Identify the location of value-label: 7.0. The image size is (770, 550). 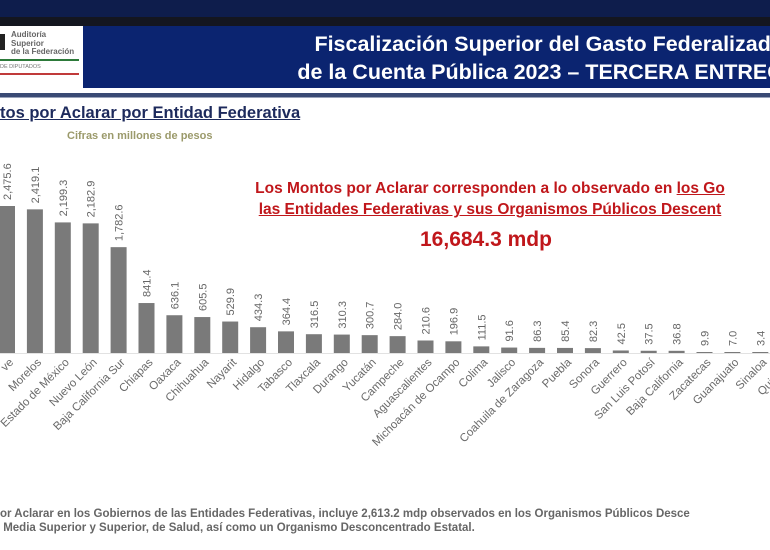
(733, 338).